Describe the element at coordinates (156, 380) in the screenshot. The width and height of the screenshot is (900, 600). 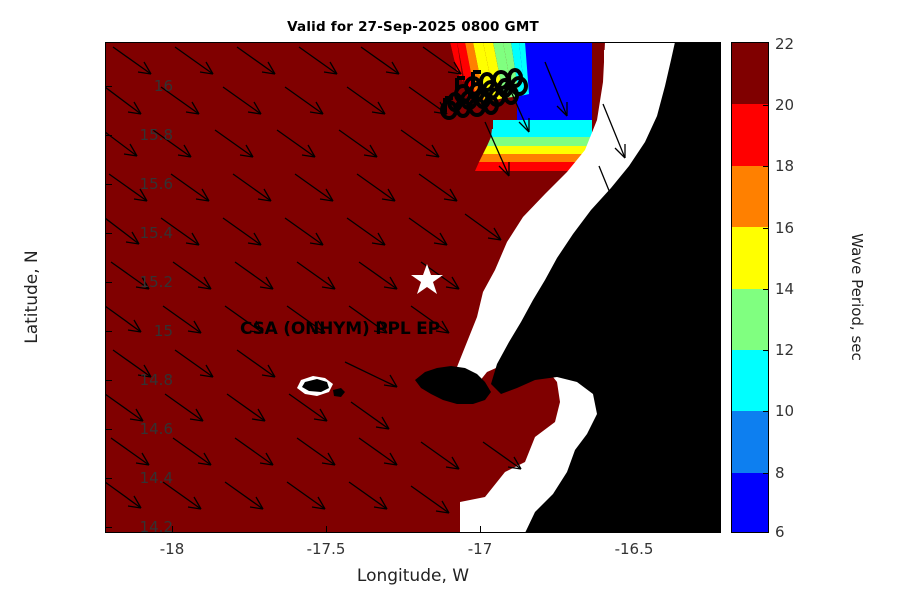
I see `ytick-label-3: 14.8` at that location.